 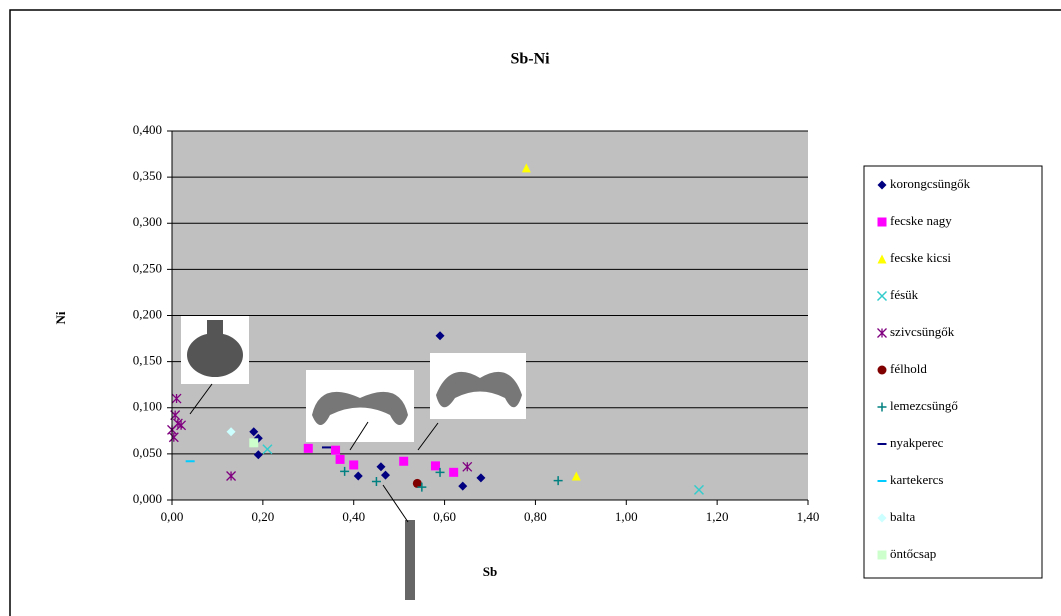 I want to click on rod-image, so click(x=410, y=560).